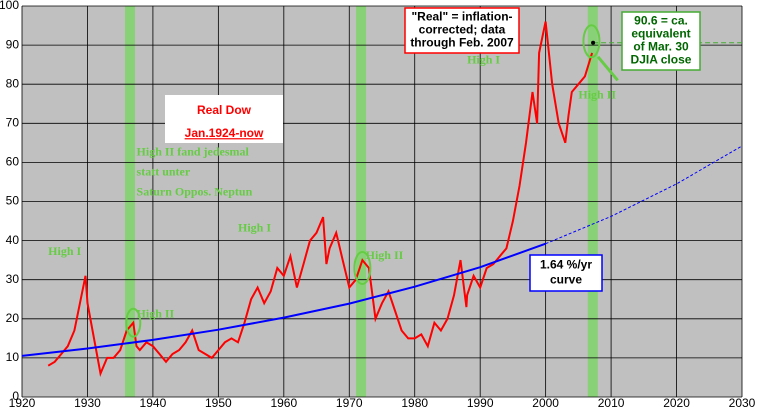 Image resolution: width=760 pixels, height=410 pixels. I want to click on series-line, so click(644, 195).